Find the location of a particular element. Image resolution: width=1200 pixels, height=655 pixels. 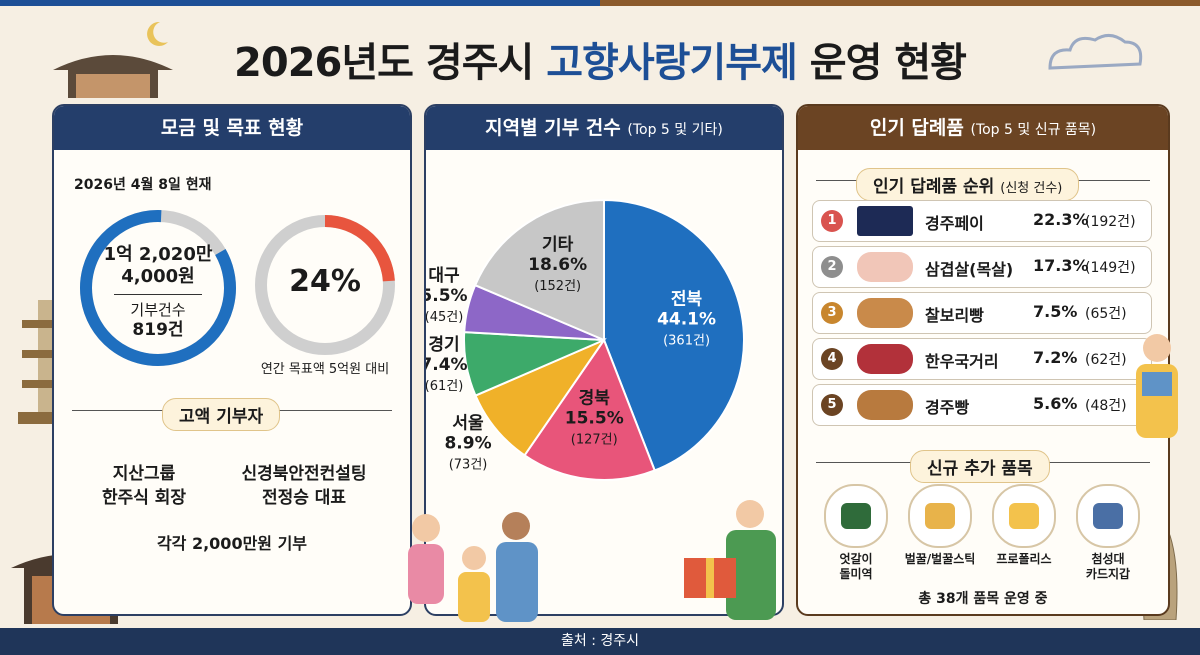

fundraising-header: 모금 및 목표 현황 is located at coordinates (232, 128).